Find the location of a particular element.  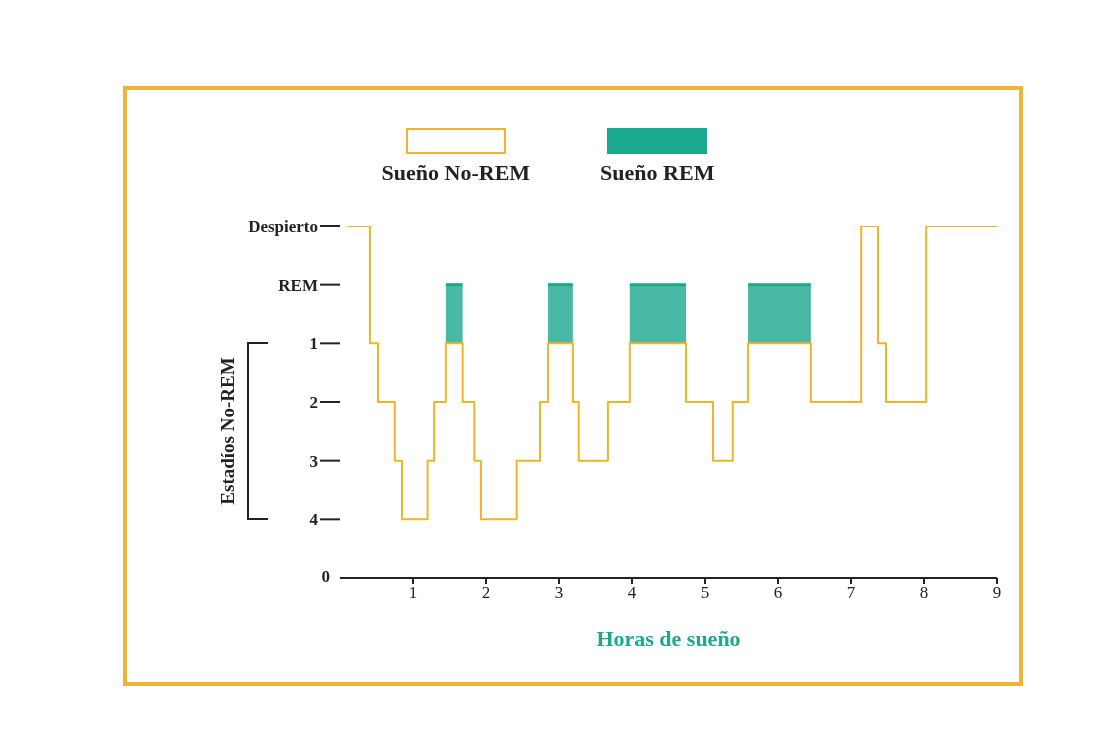

x-tick-label: 4 is located at coordinates (632, 593).